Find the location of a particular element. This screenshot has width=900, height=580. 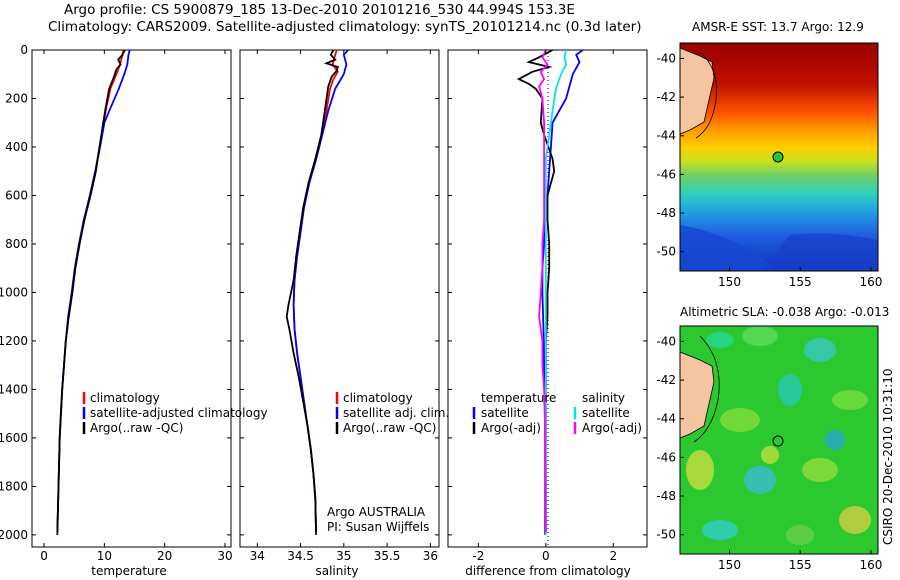

x-tick-label: 2 is located at coordinates (613, 556).